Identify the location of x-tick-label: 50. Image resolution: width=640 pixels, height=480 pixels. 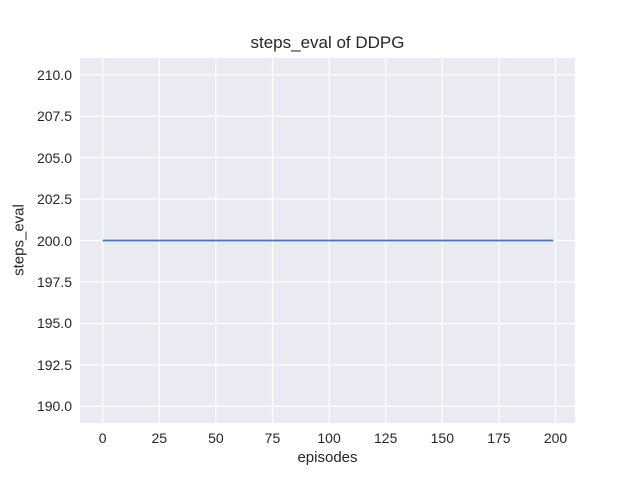
(216, 438).